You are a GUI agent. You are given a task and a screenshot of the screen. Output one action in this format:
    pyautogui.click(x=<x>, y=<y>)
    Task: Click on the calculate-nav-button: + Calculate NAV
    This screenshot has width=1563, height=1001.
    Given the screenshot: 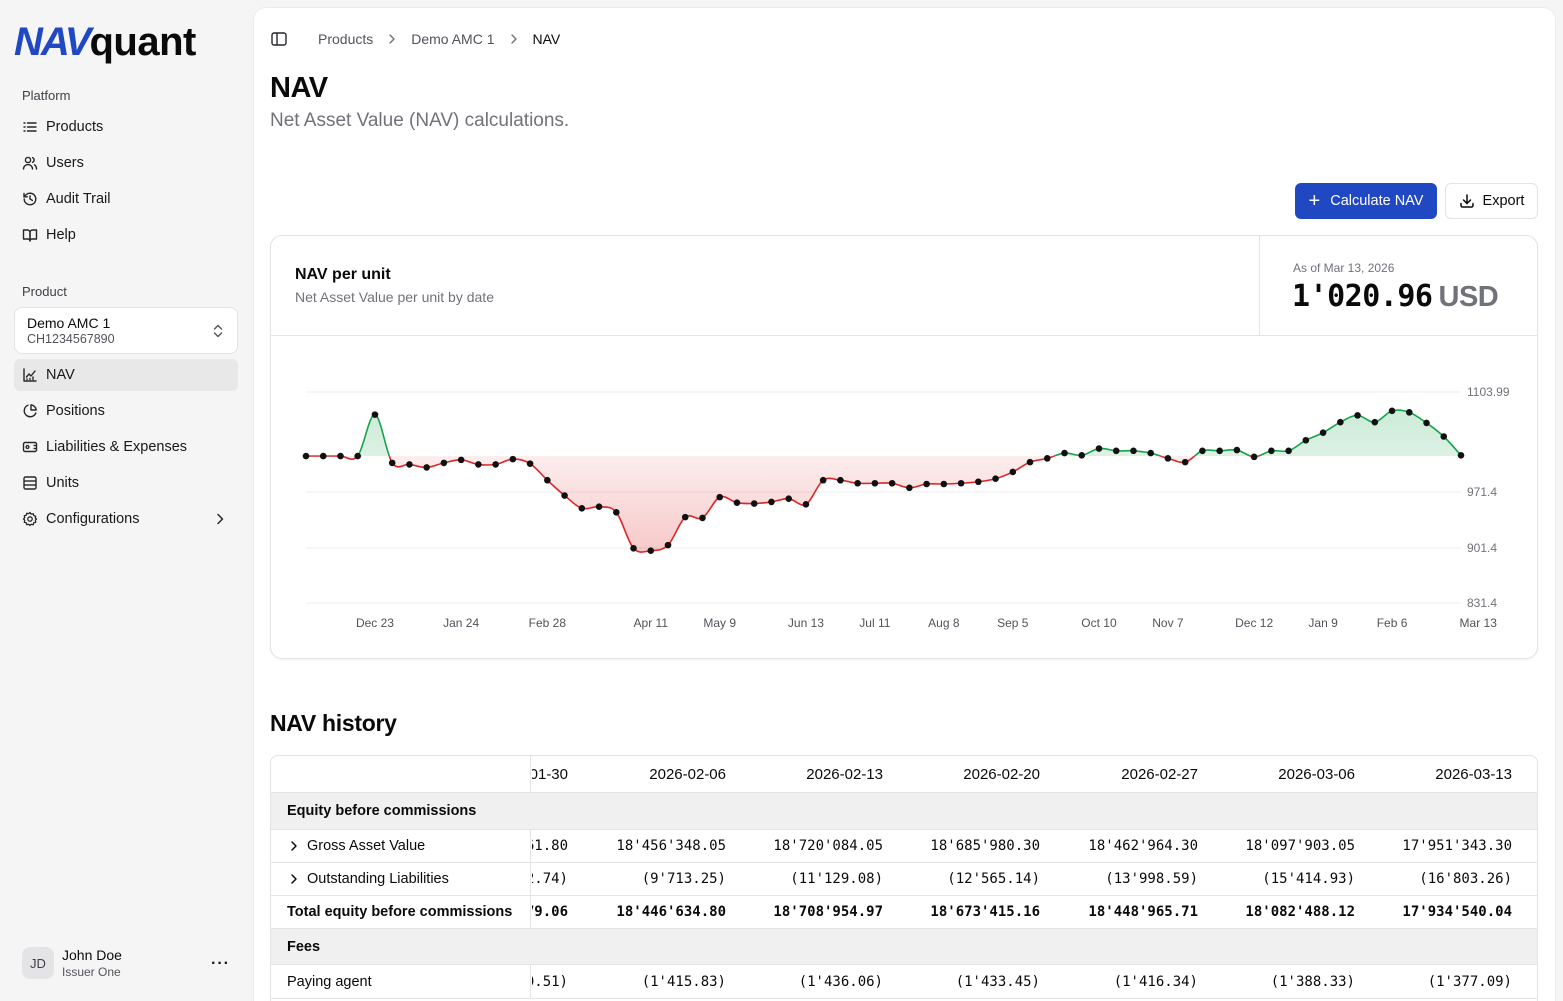 What is the action you would take?
    pyautogui.click(x=1366, y=201)
    